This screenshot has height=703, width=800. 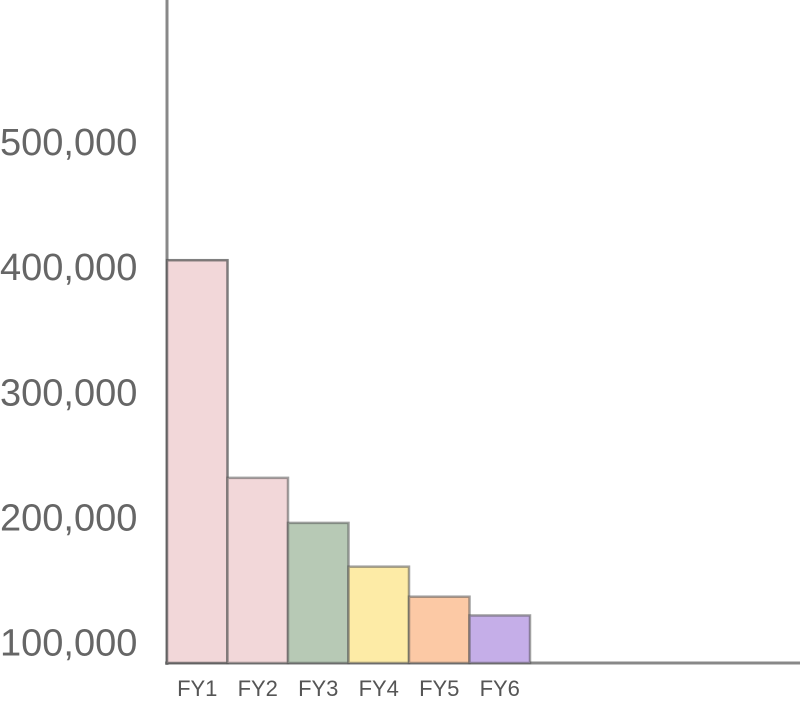 I want to click on x-tick-label: FY2, so click(x=258, y=688).